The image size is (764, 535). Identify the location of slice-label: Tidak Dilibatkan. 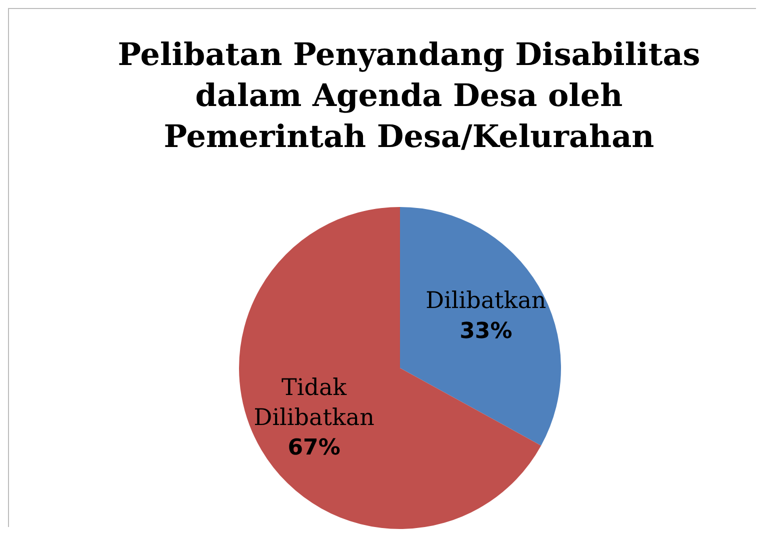
(314, 402).